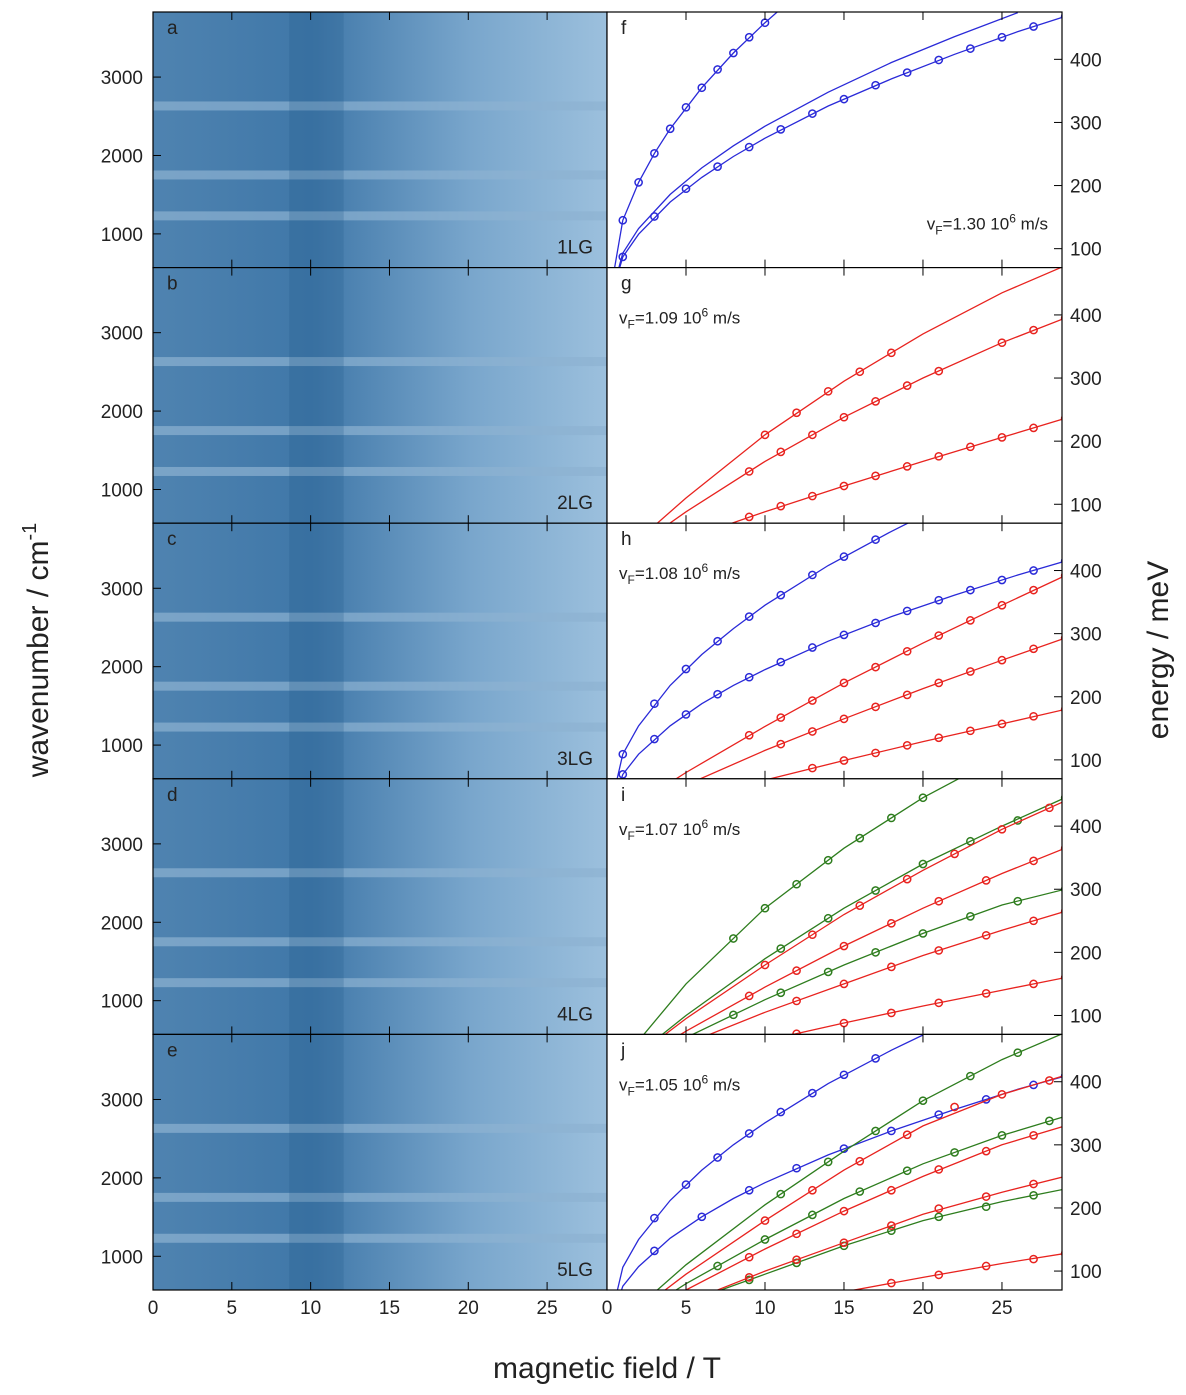 This screenshot has height=1395, width=1186. Describe the element at coordinates (668, 1084) in the screenshot. I see `vf-annotation-part: =1.05 10` at that location.